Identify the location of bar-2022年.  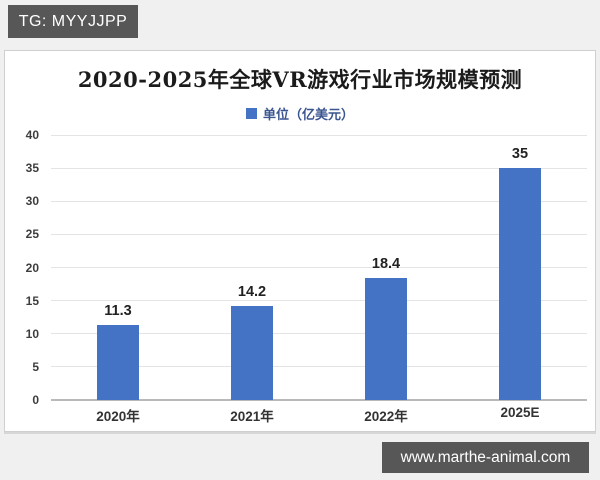
(386, 339).